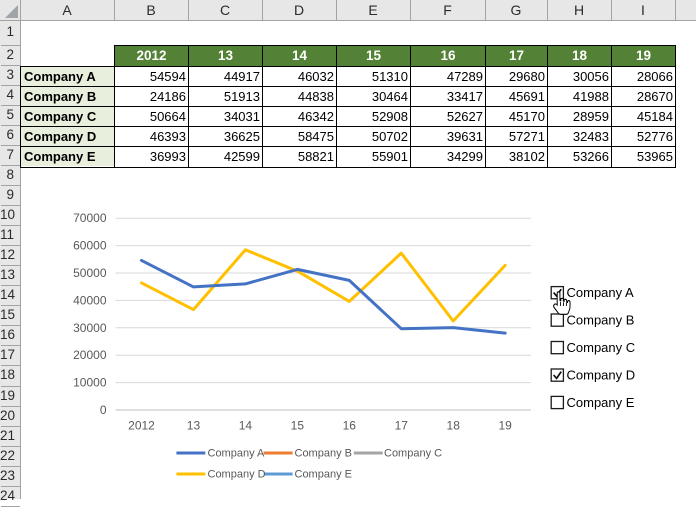  I want to click on svg-text: 50000, so click(90, 273).